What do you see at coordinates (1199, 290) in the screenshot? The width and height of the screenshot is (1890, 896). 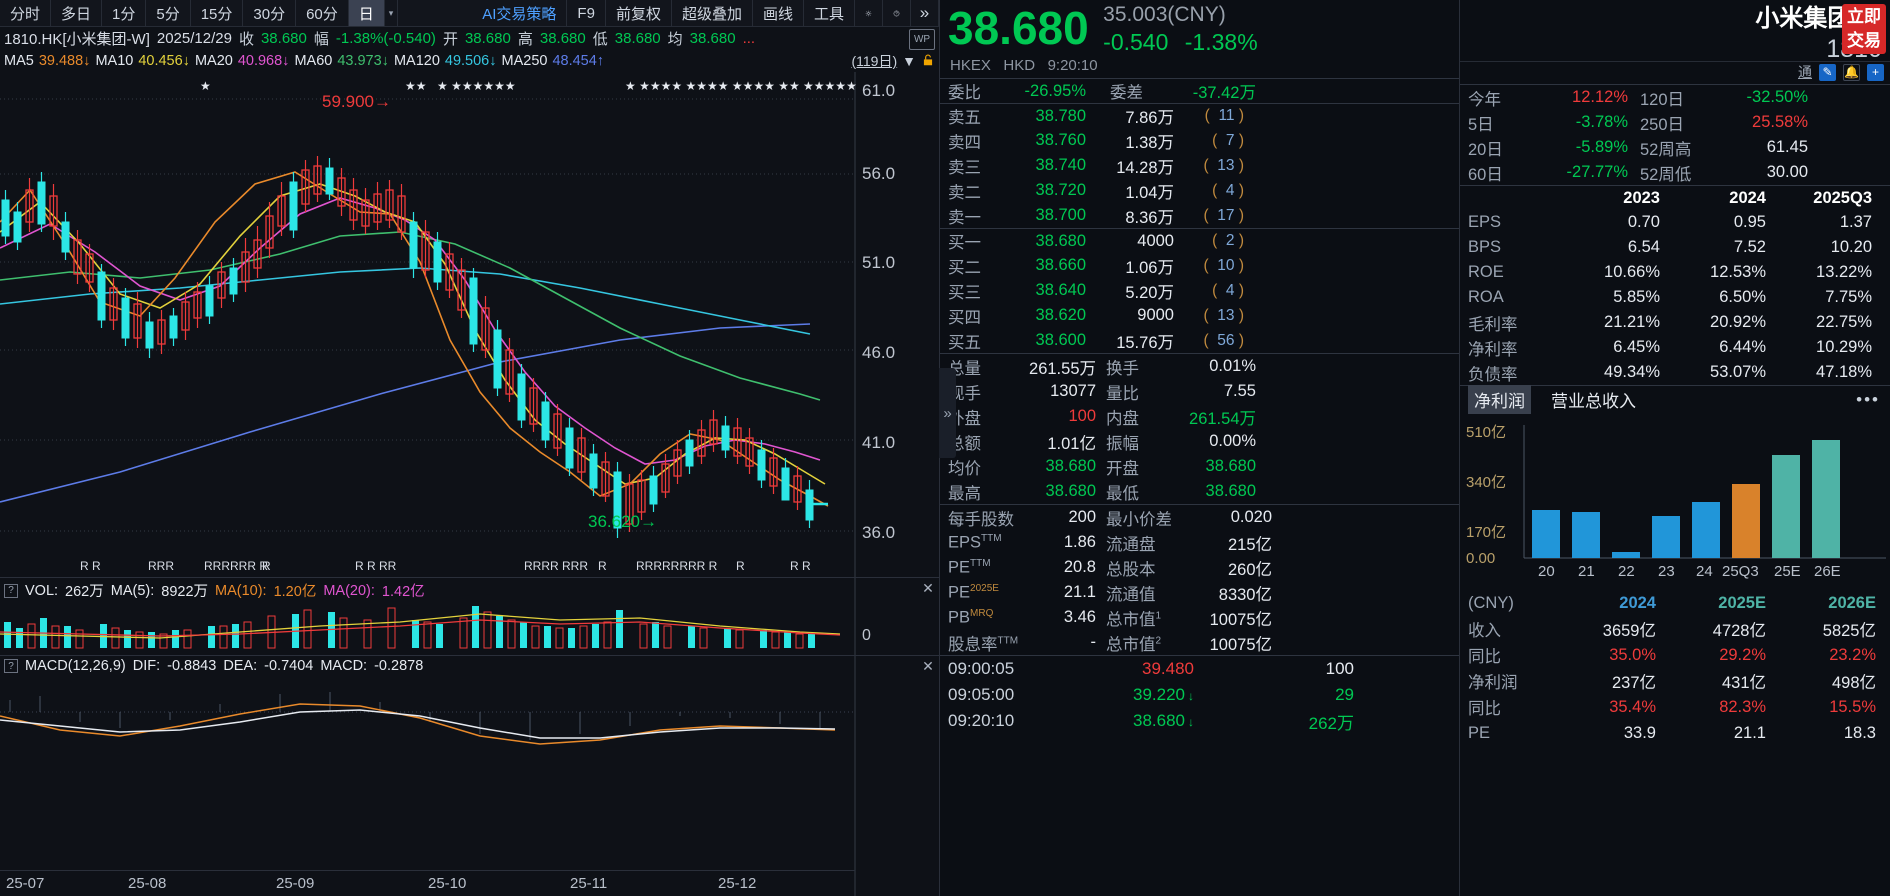 I see `order-row-bid3: 买三 38.640 5.20万 ( 4 )` at bounding box center [1199, 290].